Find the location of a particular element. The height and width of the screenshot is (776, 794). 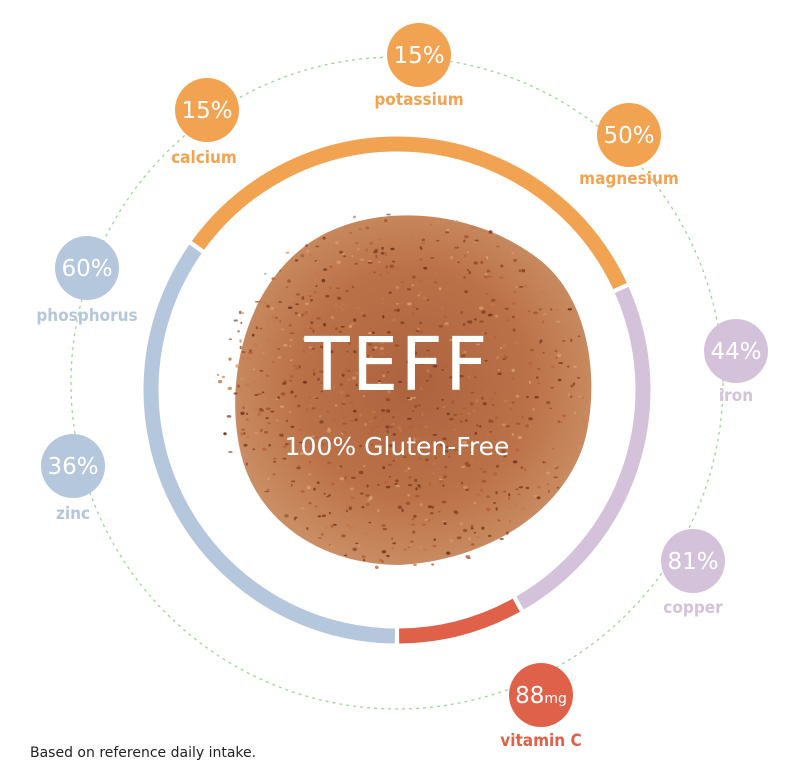

phosphorus-label: phosphorus is located at coordinates (86, 316).